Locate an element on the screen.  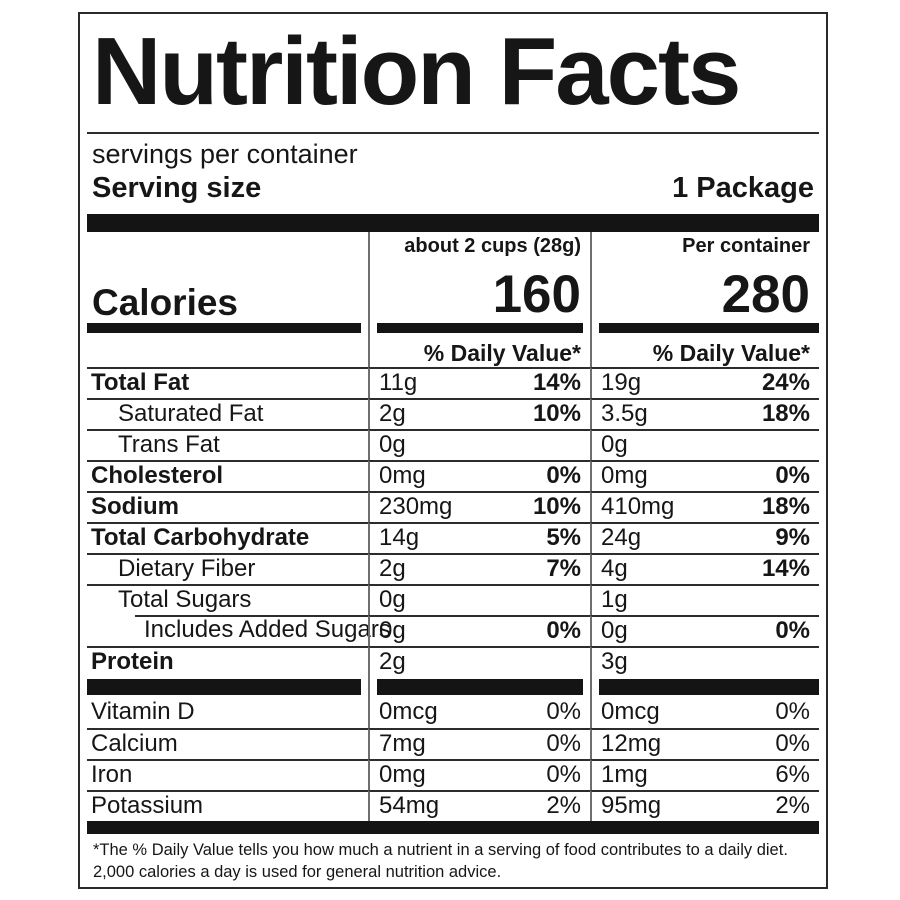
calories-underline-left is located at coordinates (227, 328).